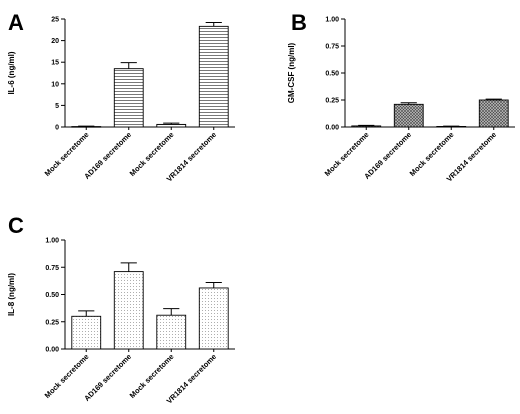 The height and width of the screenshot is (414, 520). What do you see at coordinates (57, 128) in the screenshot?
I see `y-tick-label: 0` at bounding box center [57, 128].